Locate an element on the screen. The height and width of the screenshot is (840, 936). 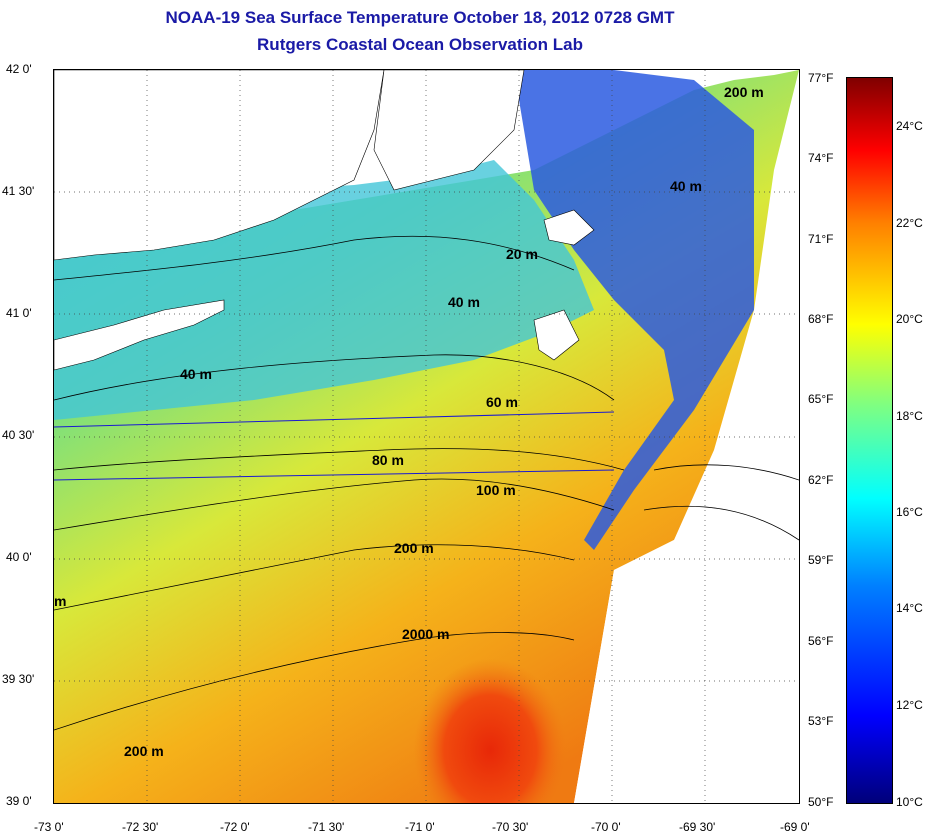
transect-lines is located at coordinates (334, 446).